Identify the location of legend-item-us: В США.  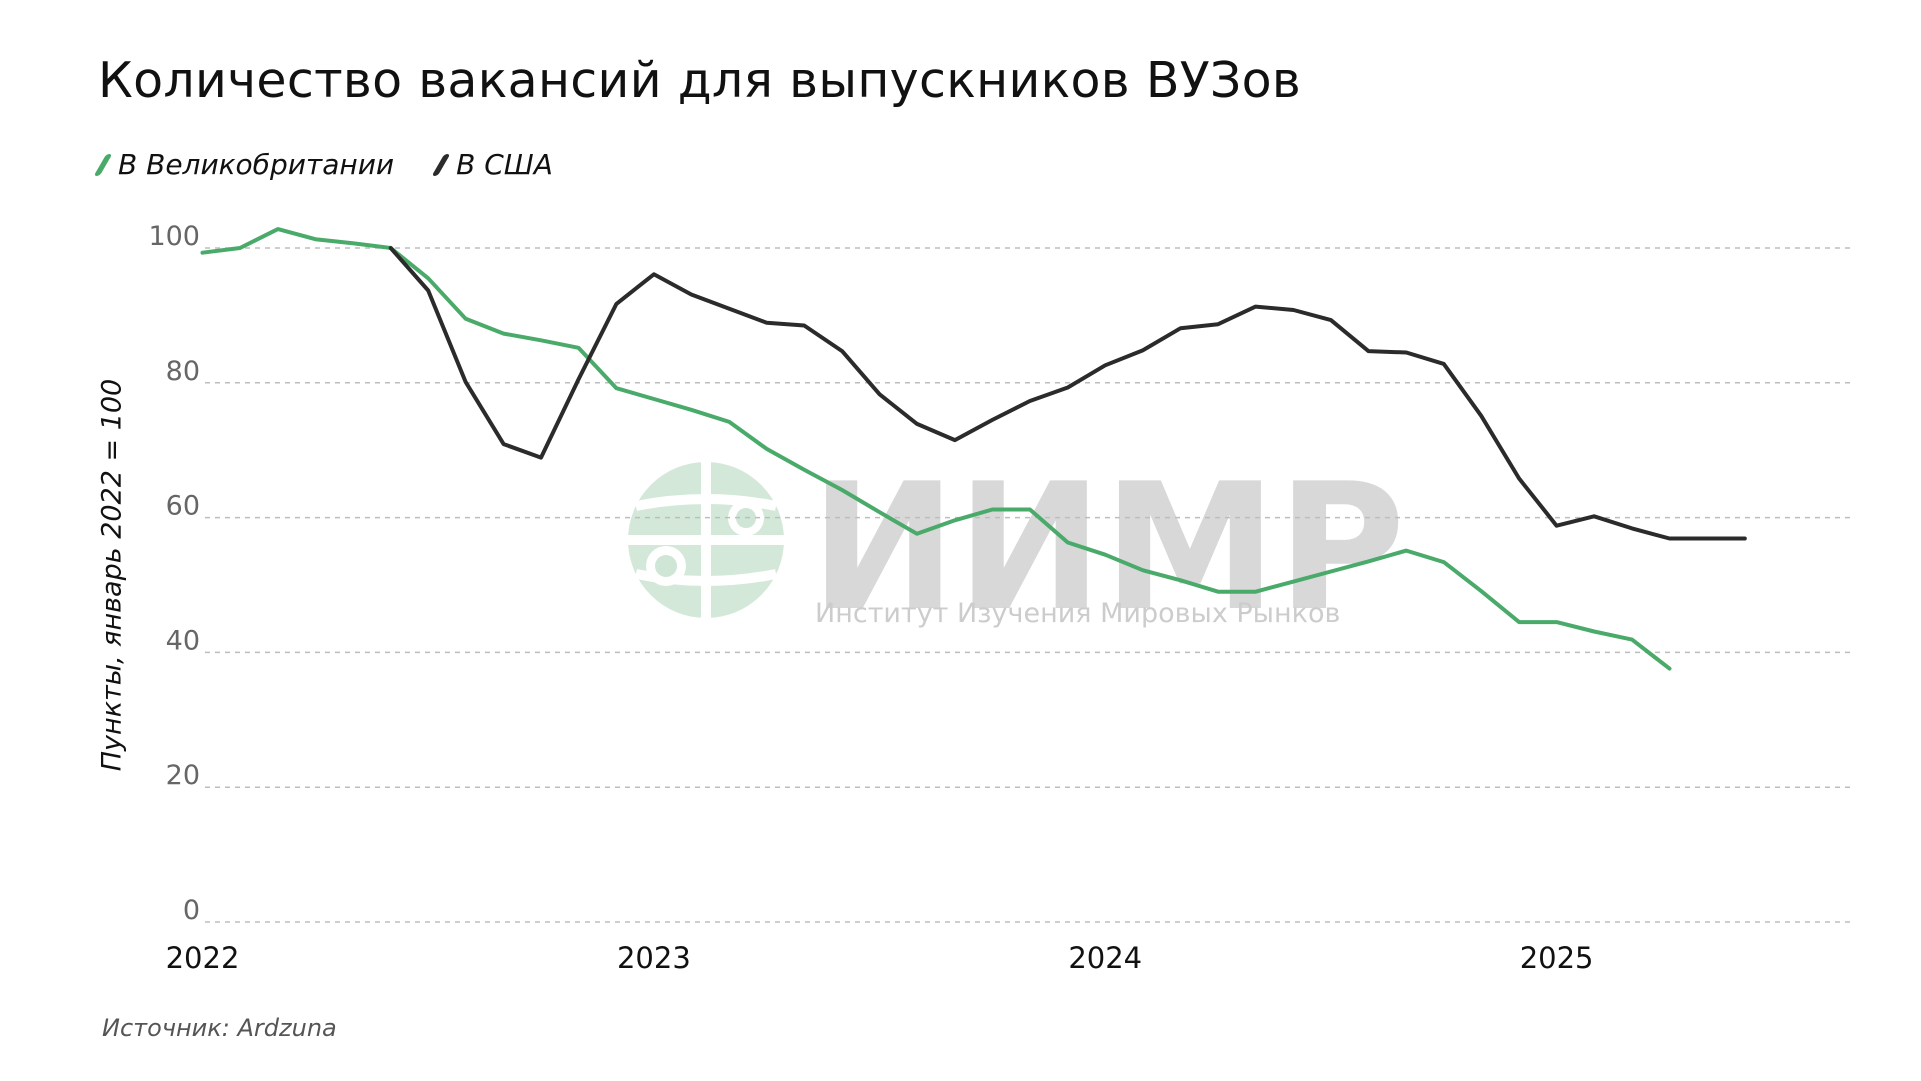
(492, 164).